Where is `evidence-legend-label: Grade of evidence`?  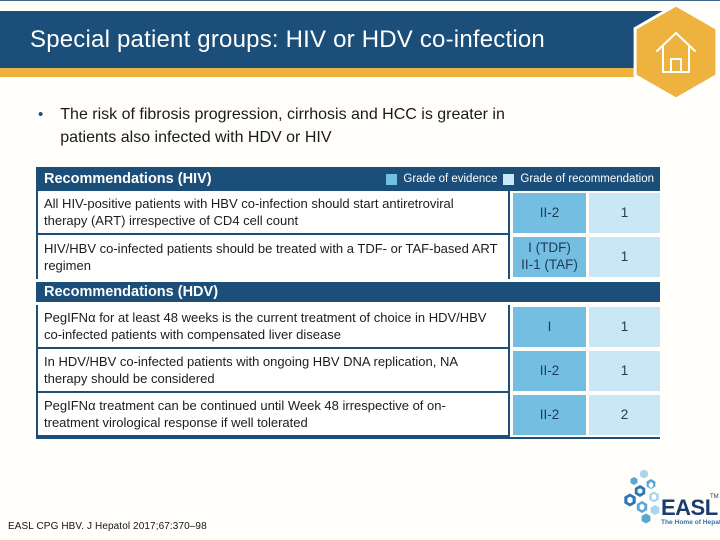
evidence-legend-label: Grade of evidence is located at coordinates (450, 179).